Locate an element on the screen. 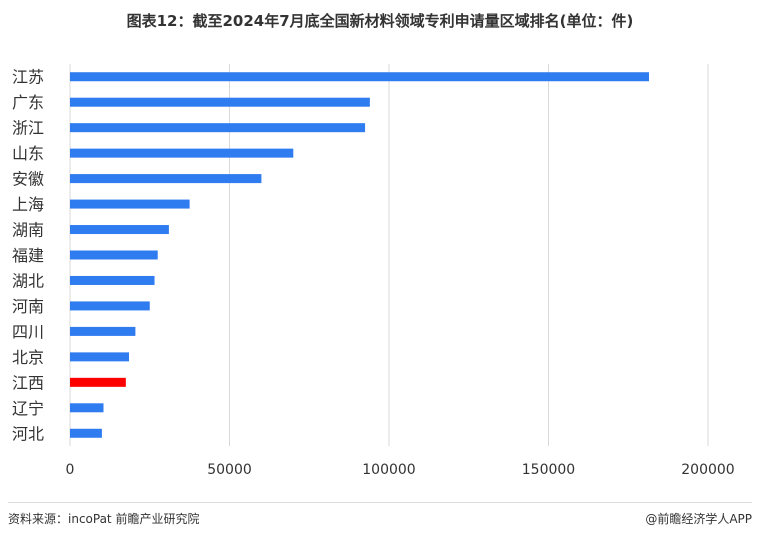 The image size is (760, 537). credit-note: @前瞻经济学人APP is located at coordinates (698, 519).